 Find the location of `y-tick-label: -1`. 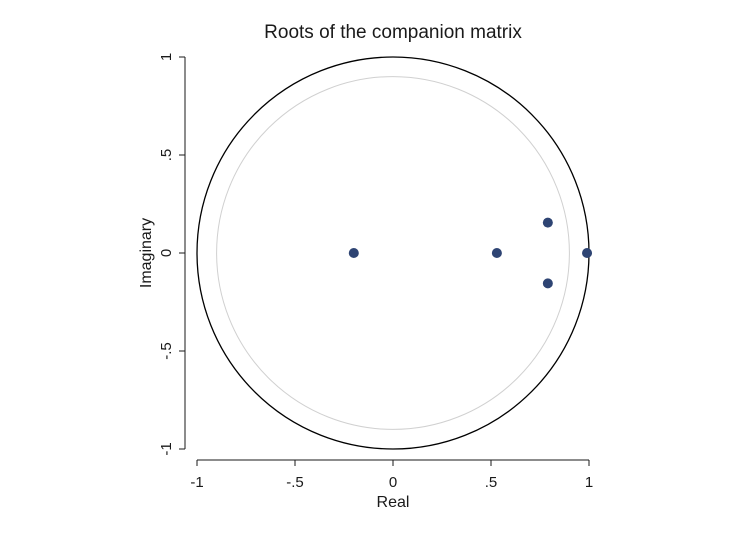

y-tick-label: -1 is located at coordinates (166, 448).